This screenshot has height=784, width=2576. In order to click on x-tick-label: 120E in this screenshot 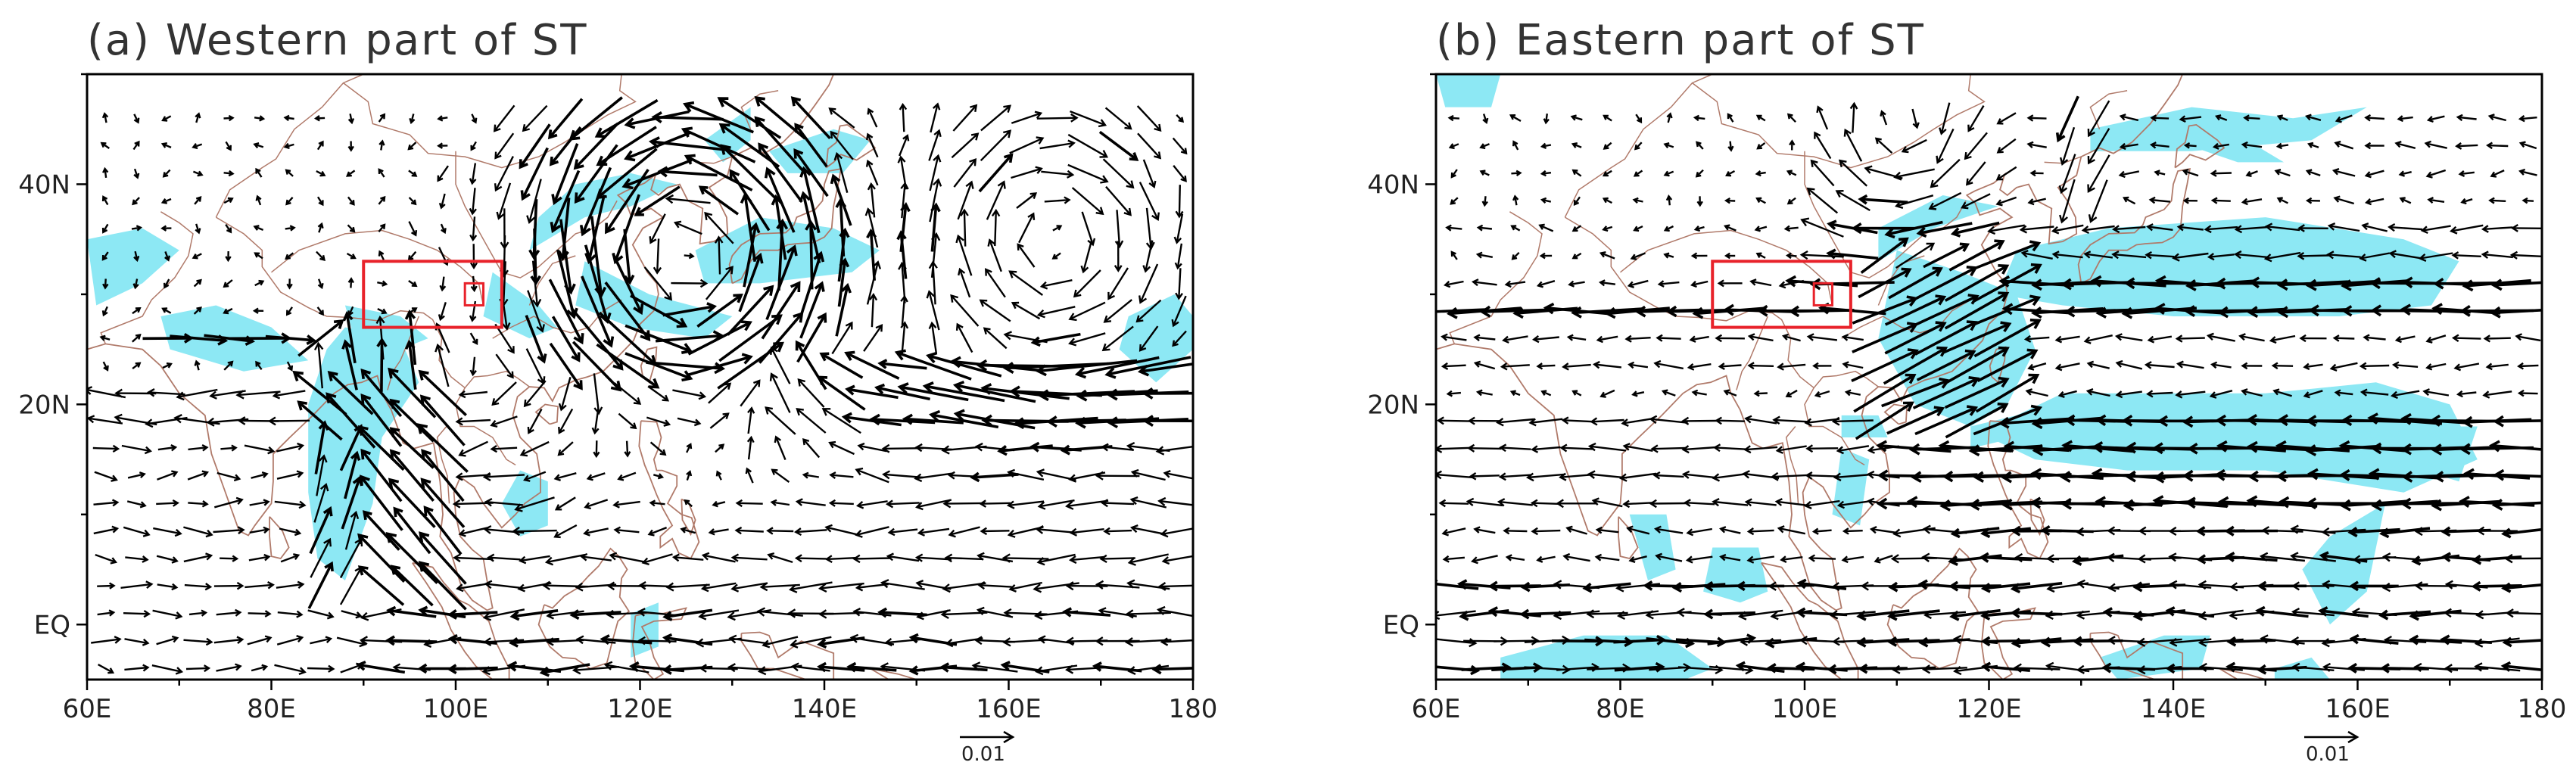, I will do `click(1988, 709)`.